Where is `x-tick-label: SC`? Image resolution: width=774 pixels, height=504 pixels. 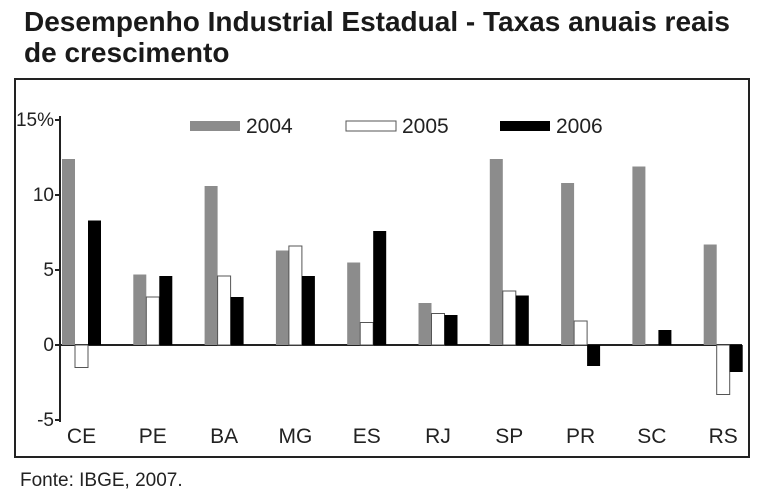 x-tick-label: SC is located at coordinates (651, 436).